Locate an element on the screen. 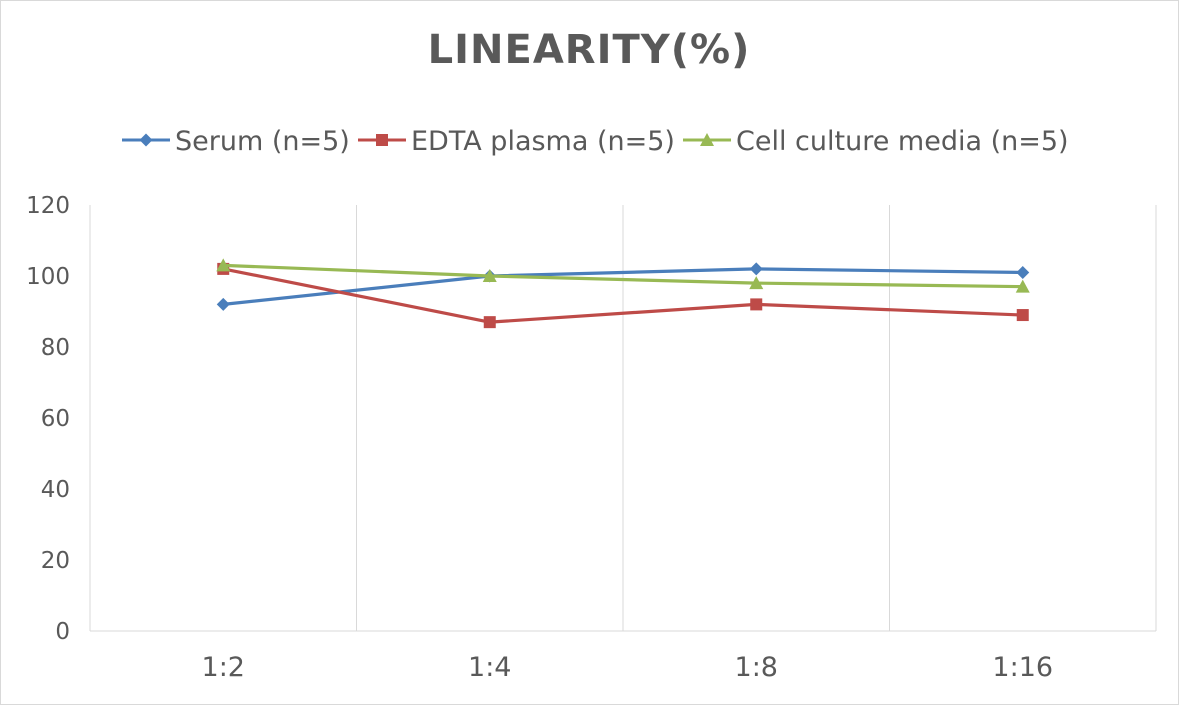 The width and height of the screenshot is (1179, 705). series-group is located at coordinates (623, 293).